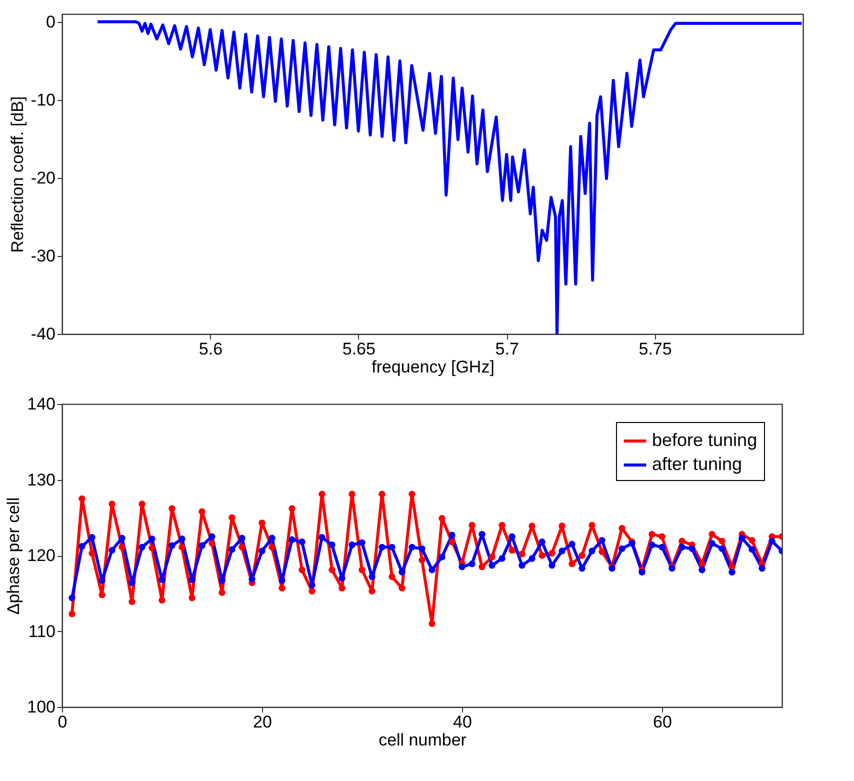  Describe the element at coordinates (359, 349) in the screenshot. I see `x-tick-label: 5.65` at that location.